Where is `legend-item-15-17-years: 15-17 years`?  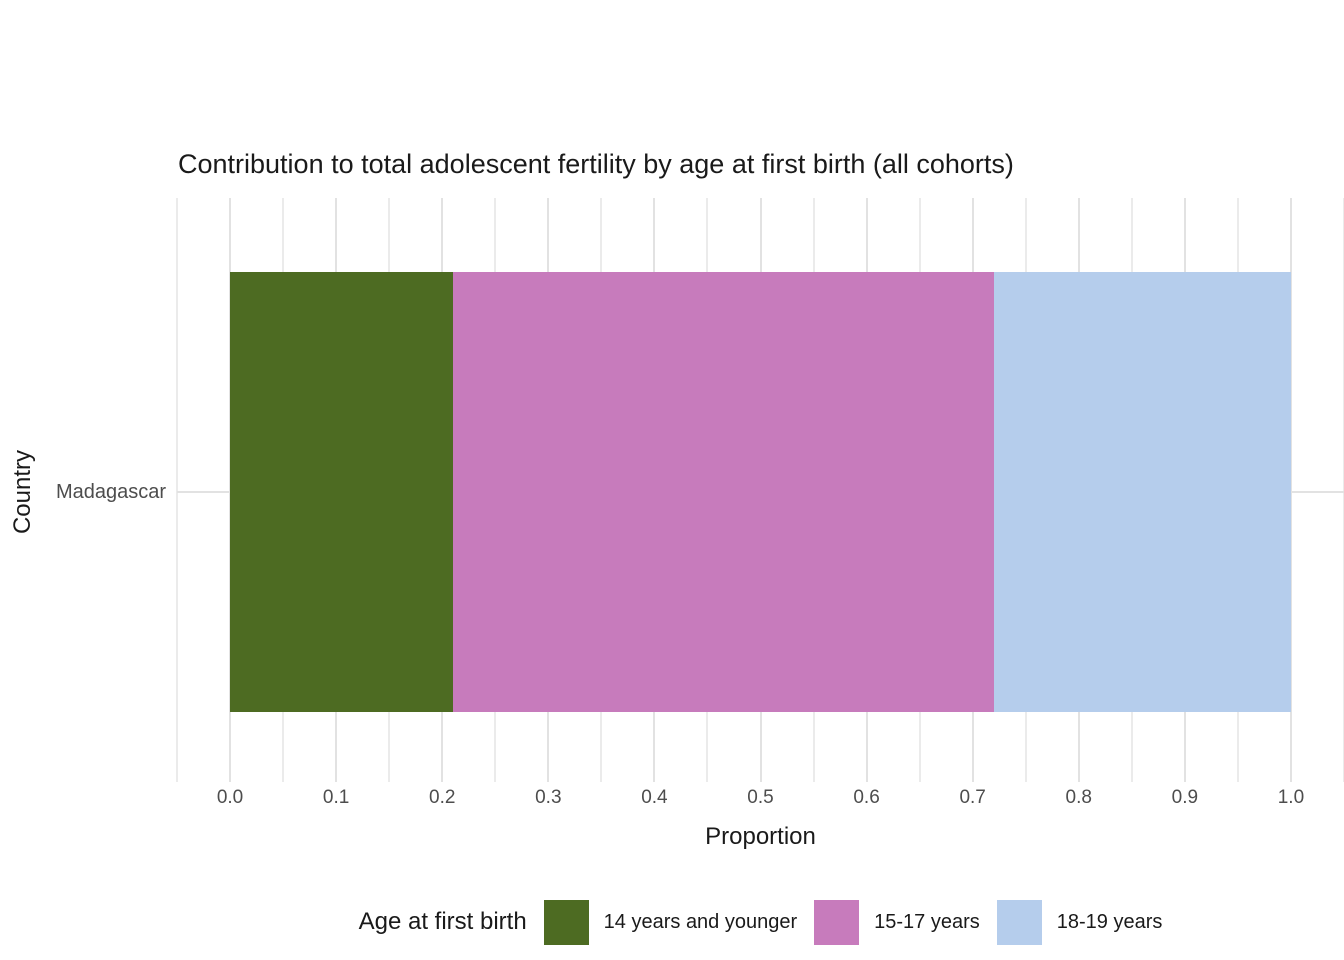
legend-item-15-17-years: 15-17 years is located at coordinates (897, 922).